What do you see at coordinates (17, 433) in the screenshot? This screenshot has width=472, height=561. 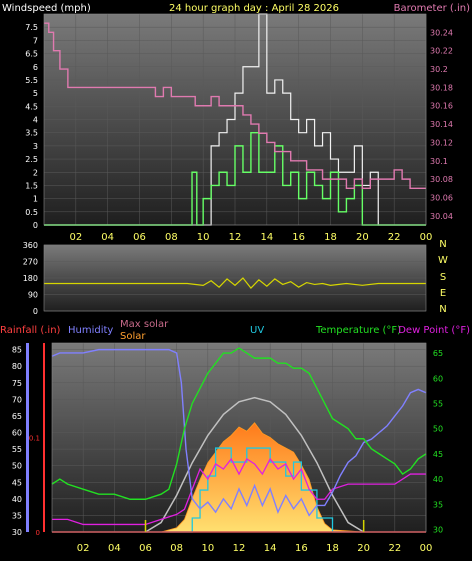 I see `humidity-tick-label: 60` at bounding box center [17, 433].